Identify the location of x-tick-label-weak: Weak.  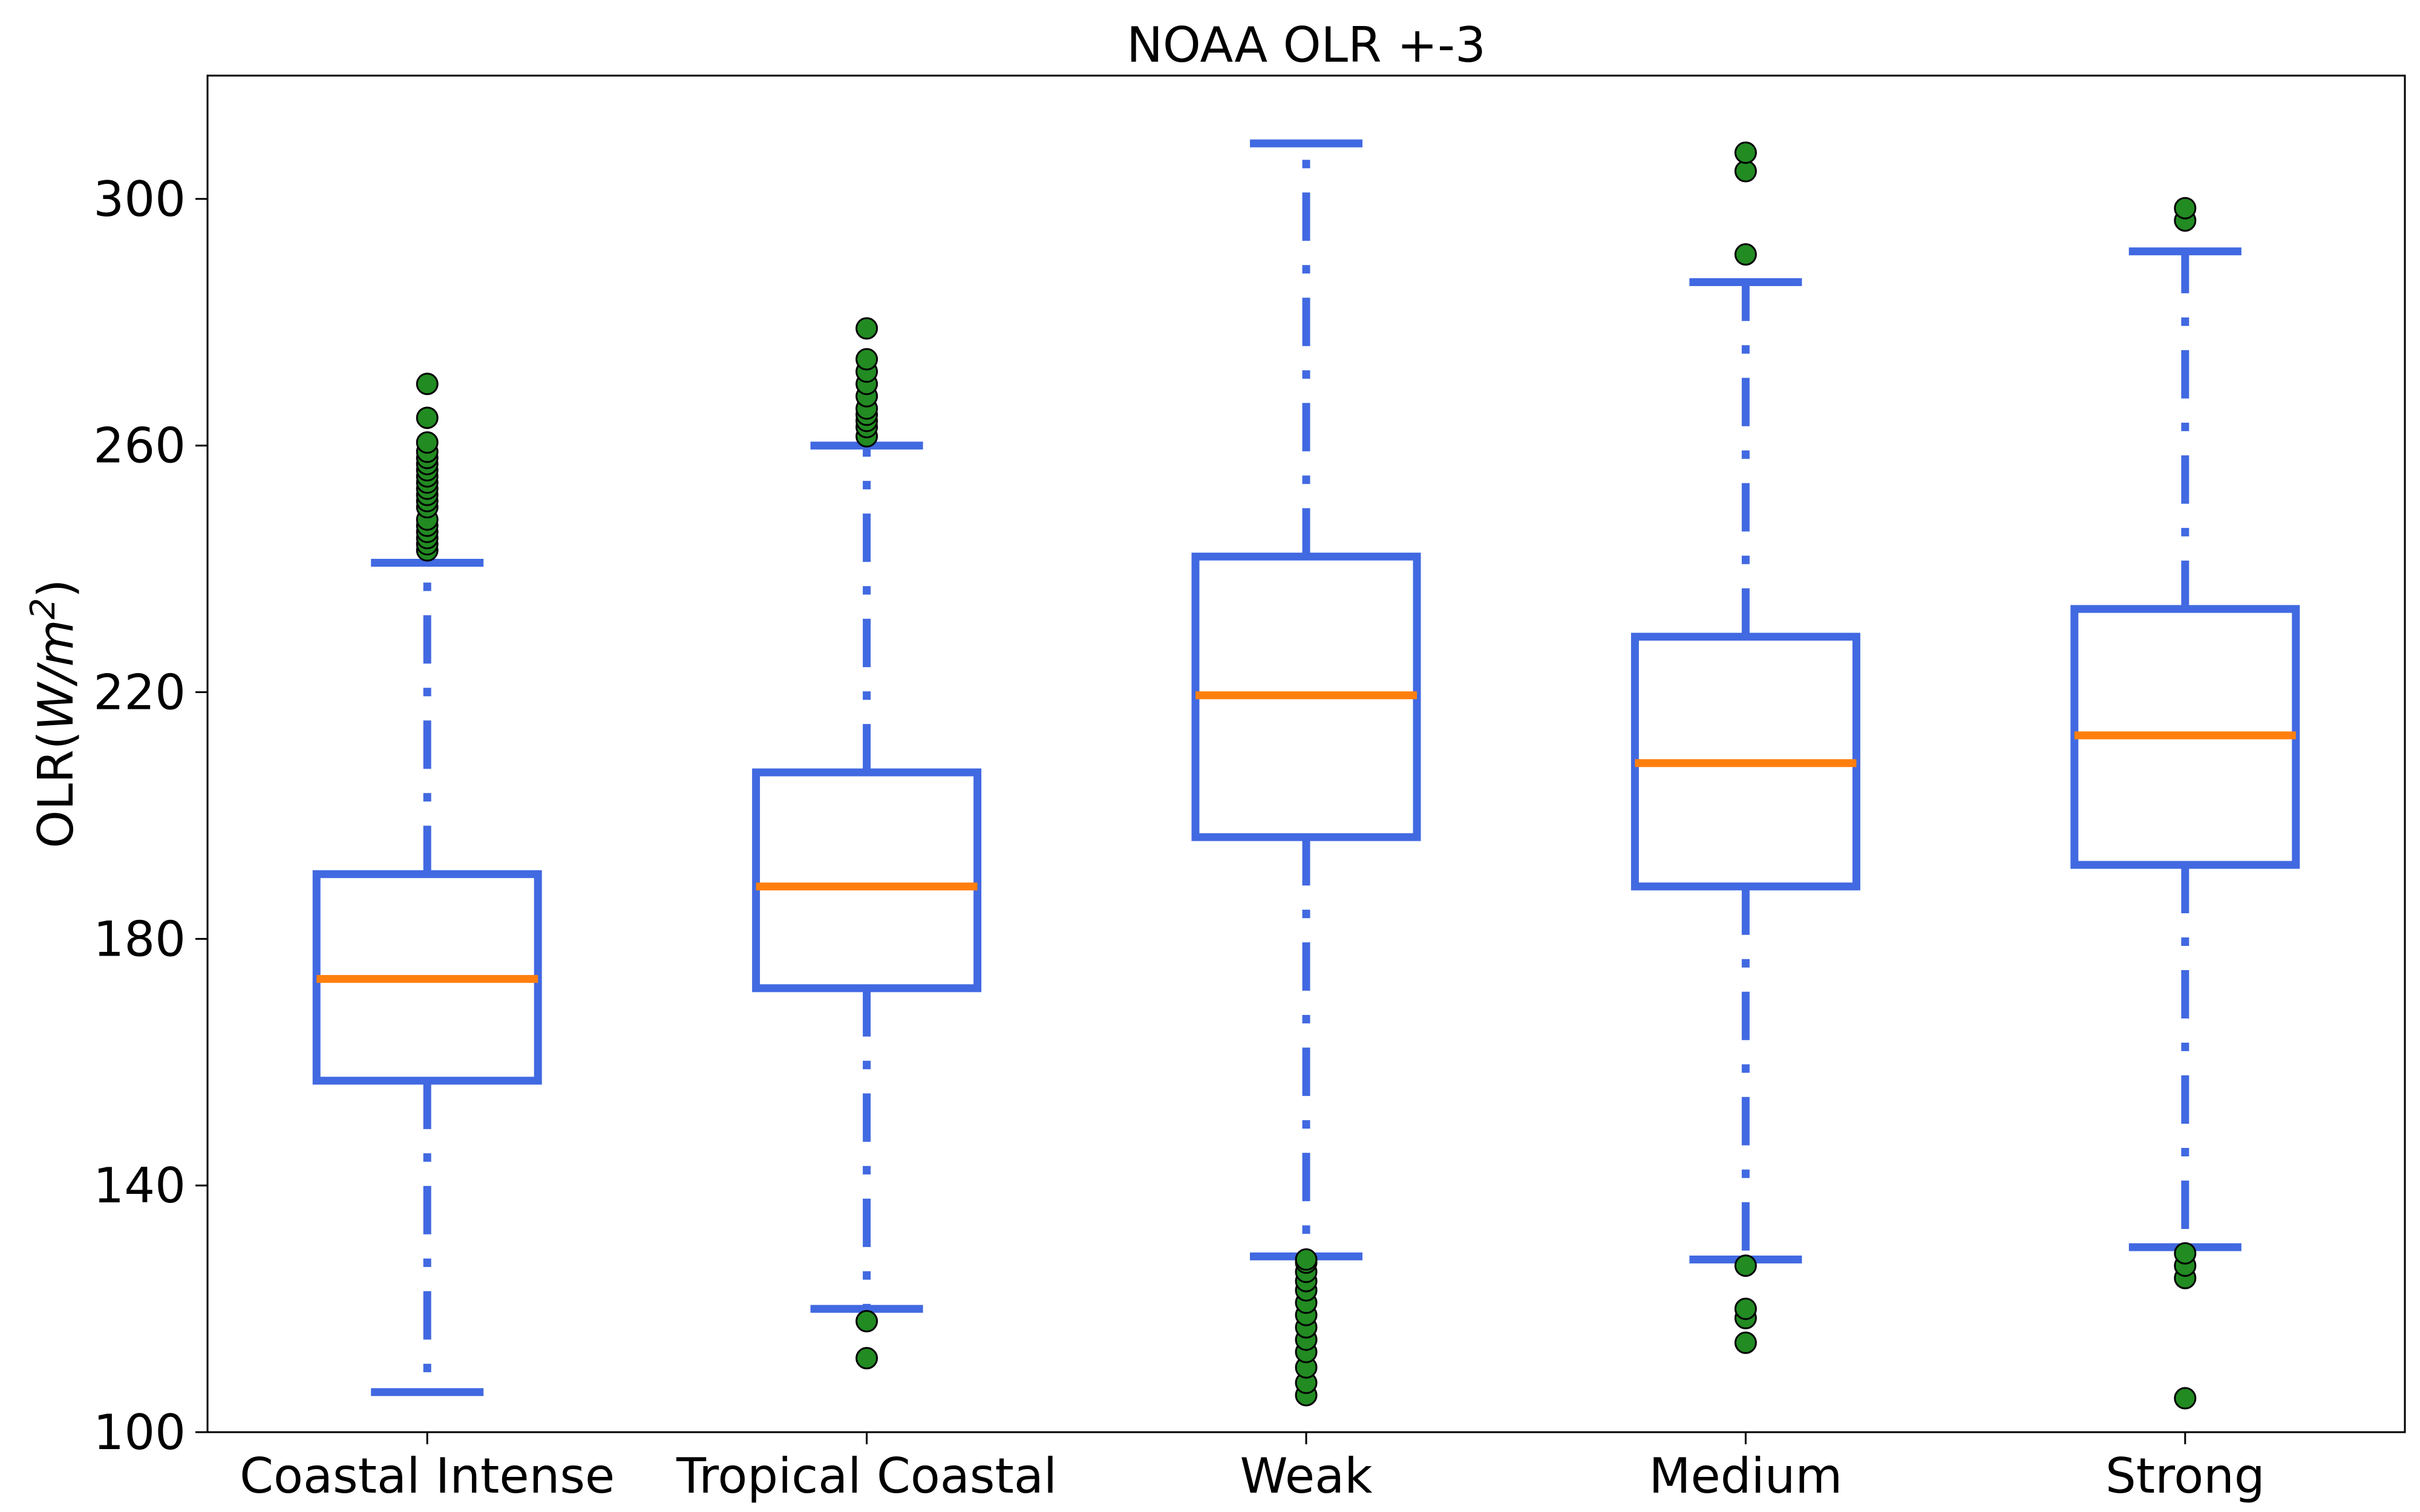
(1306, 1476).